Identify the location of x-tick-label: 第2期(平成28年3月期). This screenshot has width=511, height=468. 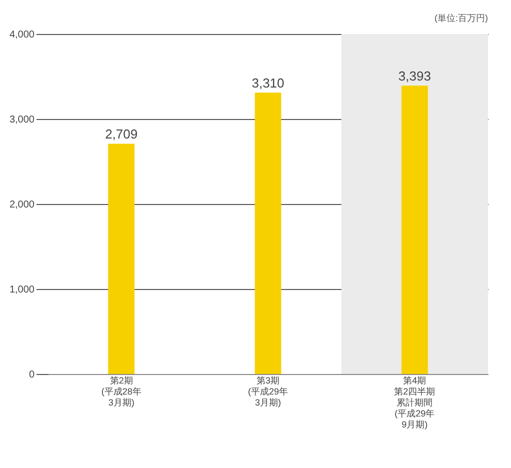
(121, 392).